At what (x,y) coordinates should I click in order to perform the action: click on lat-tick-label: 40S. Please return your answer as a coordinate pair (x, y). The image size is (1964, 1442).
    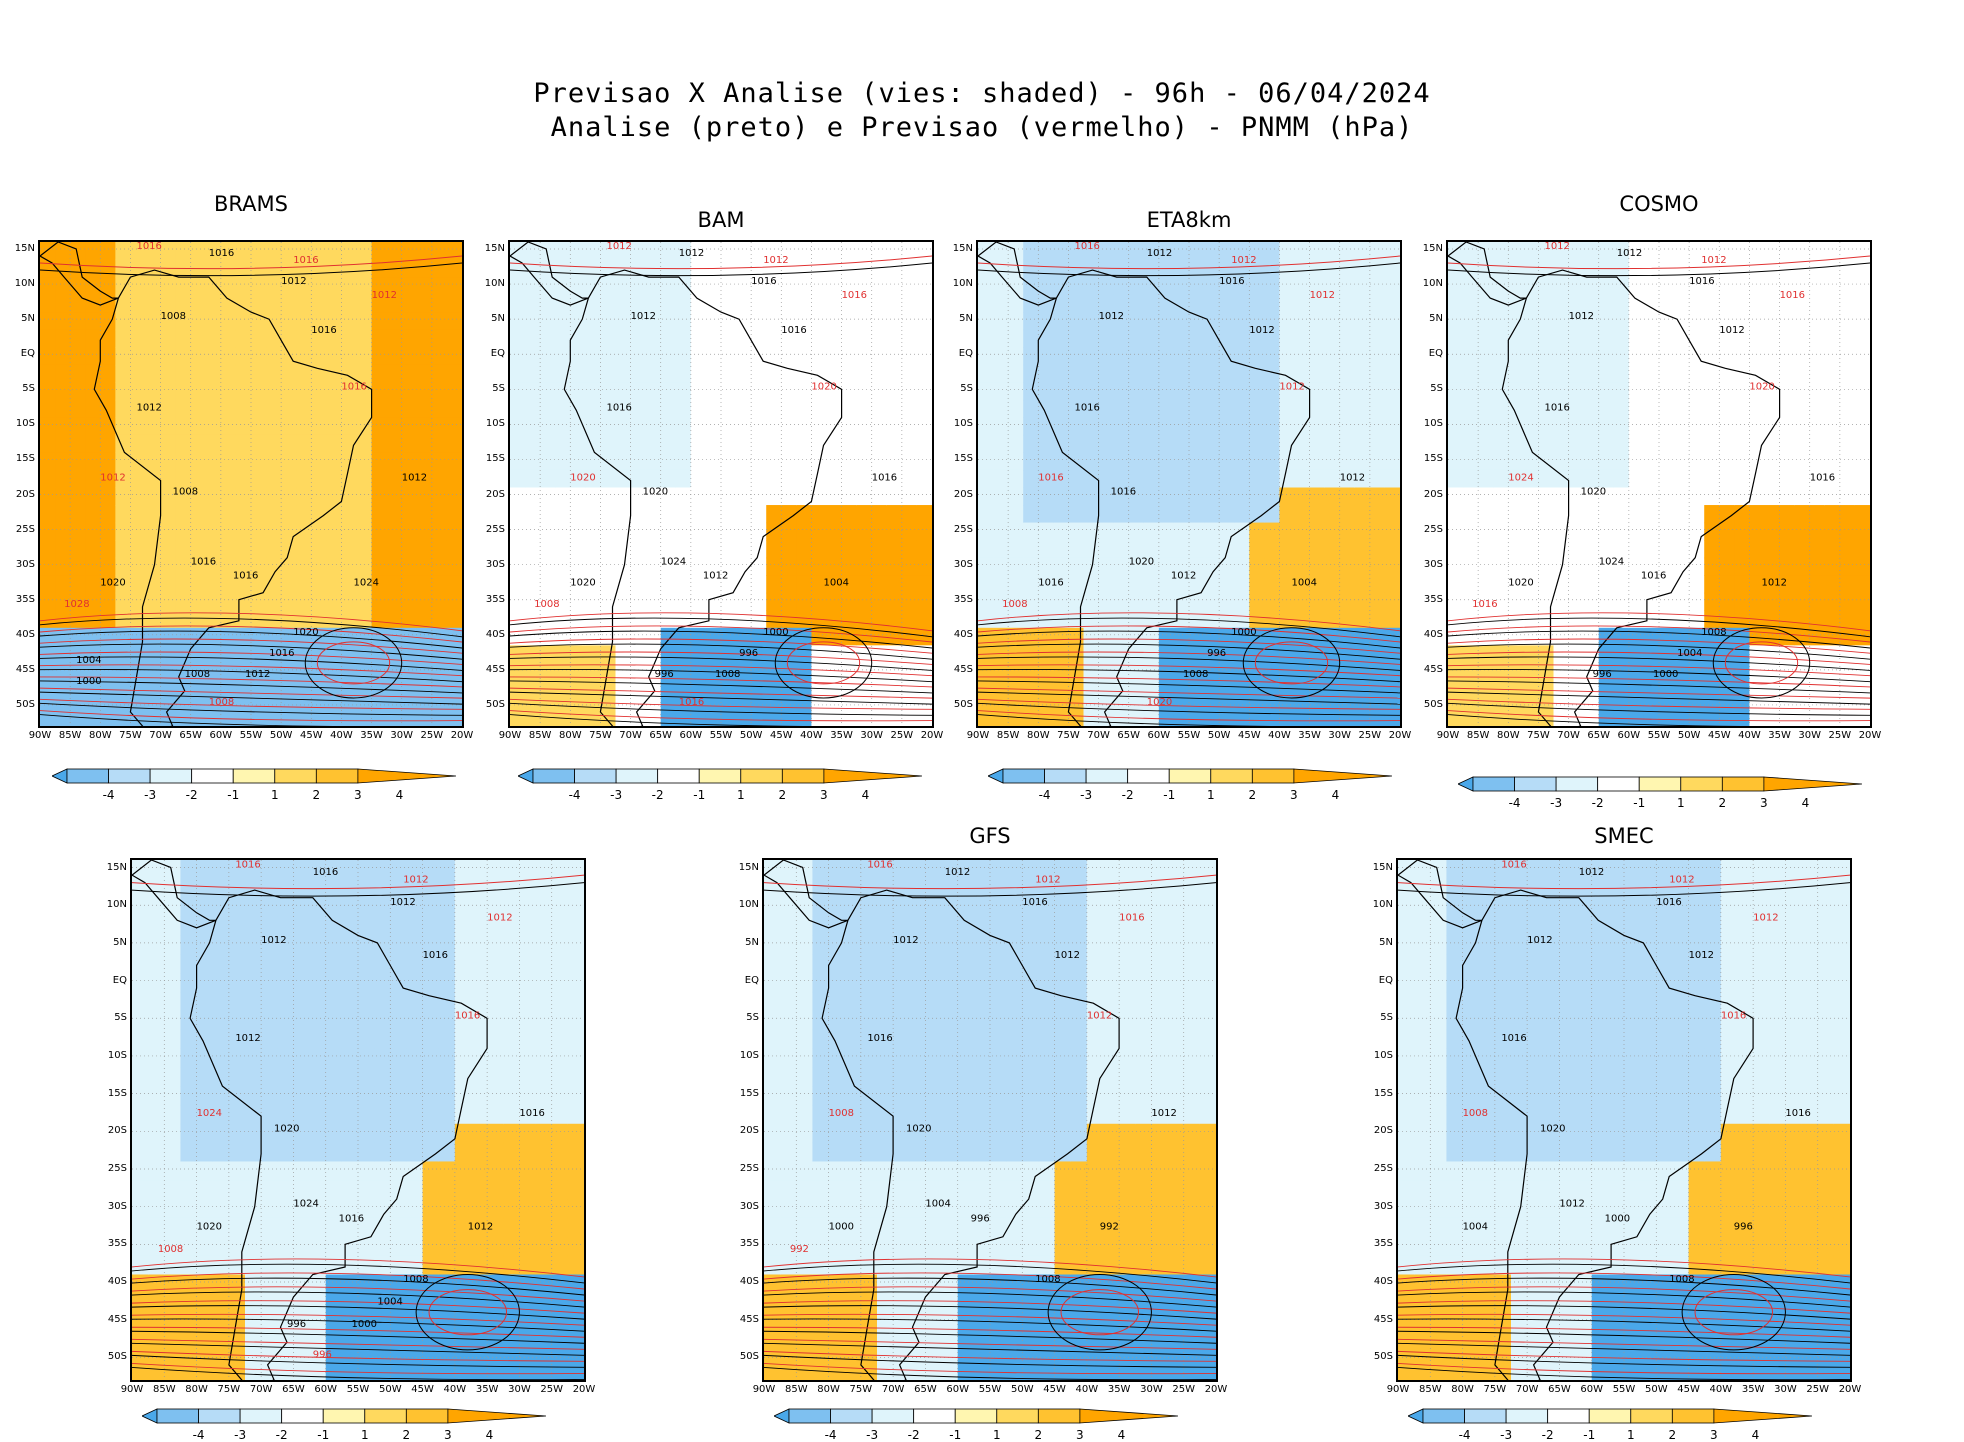
    Looking at the image, I should click on (112, 1281).